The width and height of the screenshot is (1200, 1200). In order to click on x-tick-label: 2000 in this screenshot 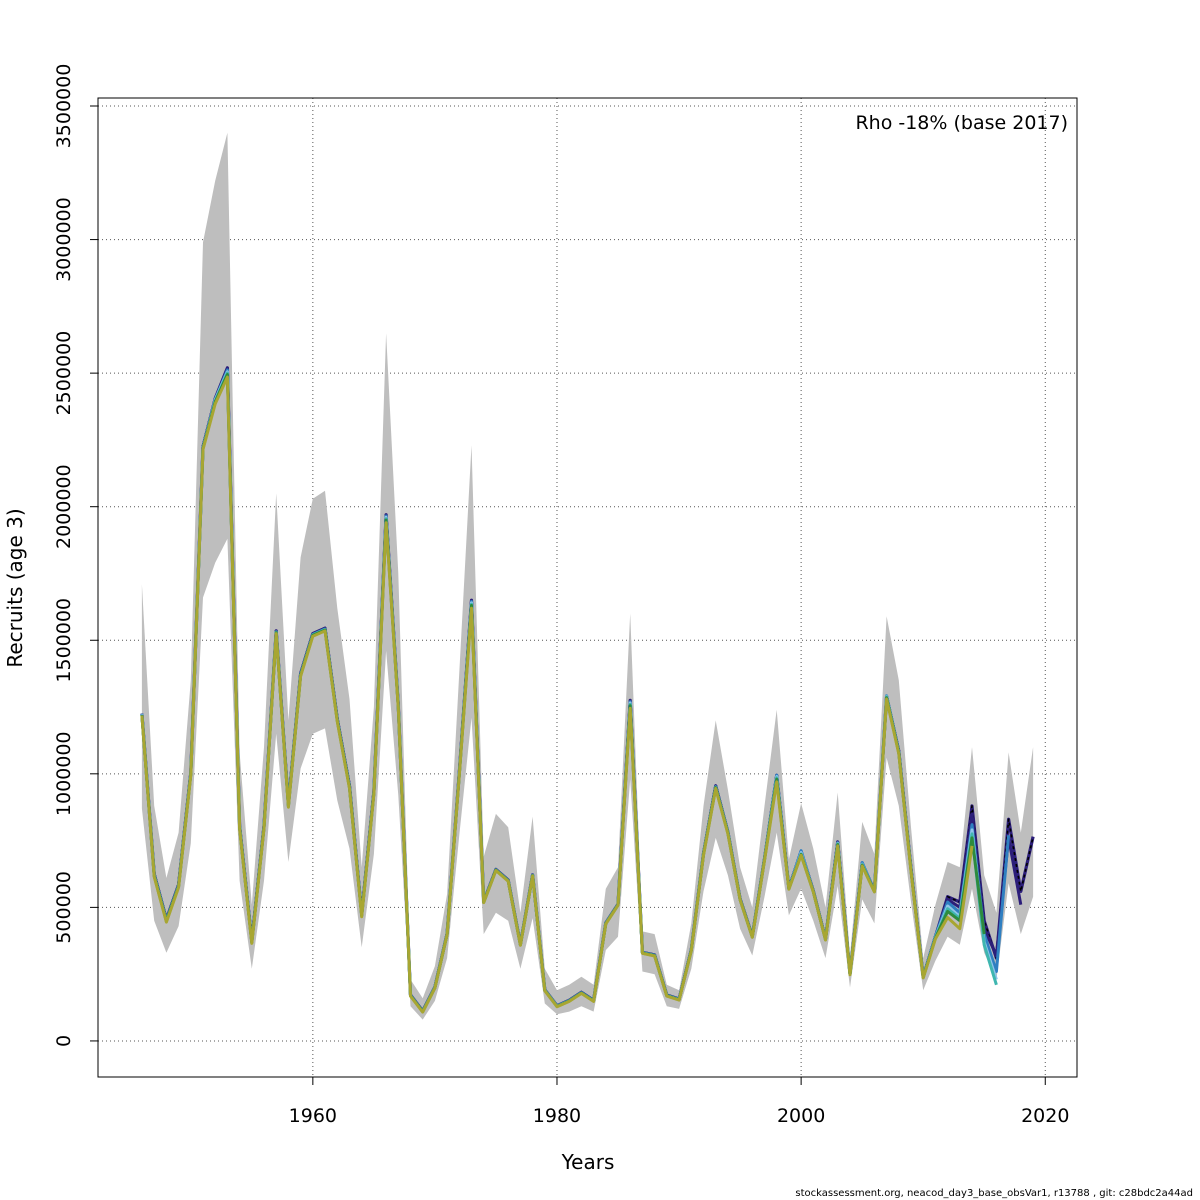, I will do `click(801, 1116)`.